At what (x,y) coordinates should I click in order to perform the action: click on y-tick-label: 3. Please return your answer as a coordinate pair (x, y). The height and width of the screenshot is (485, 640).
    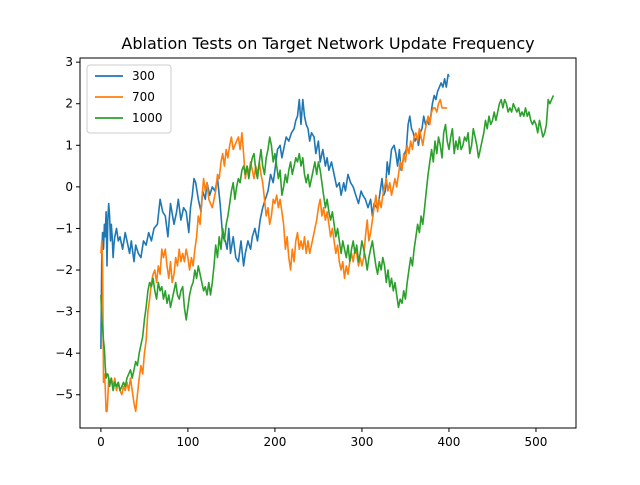
    Looking at the image, I should click on (69, 62).